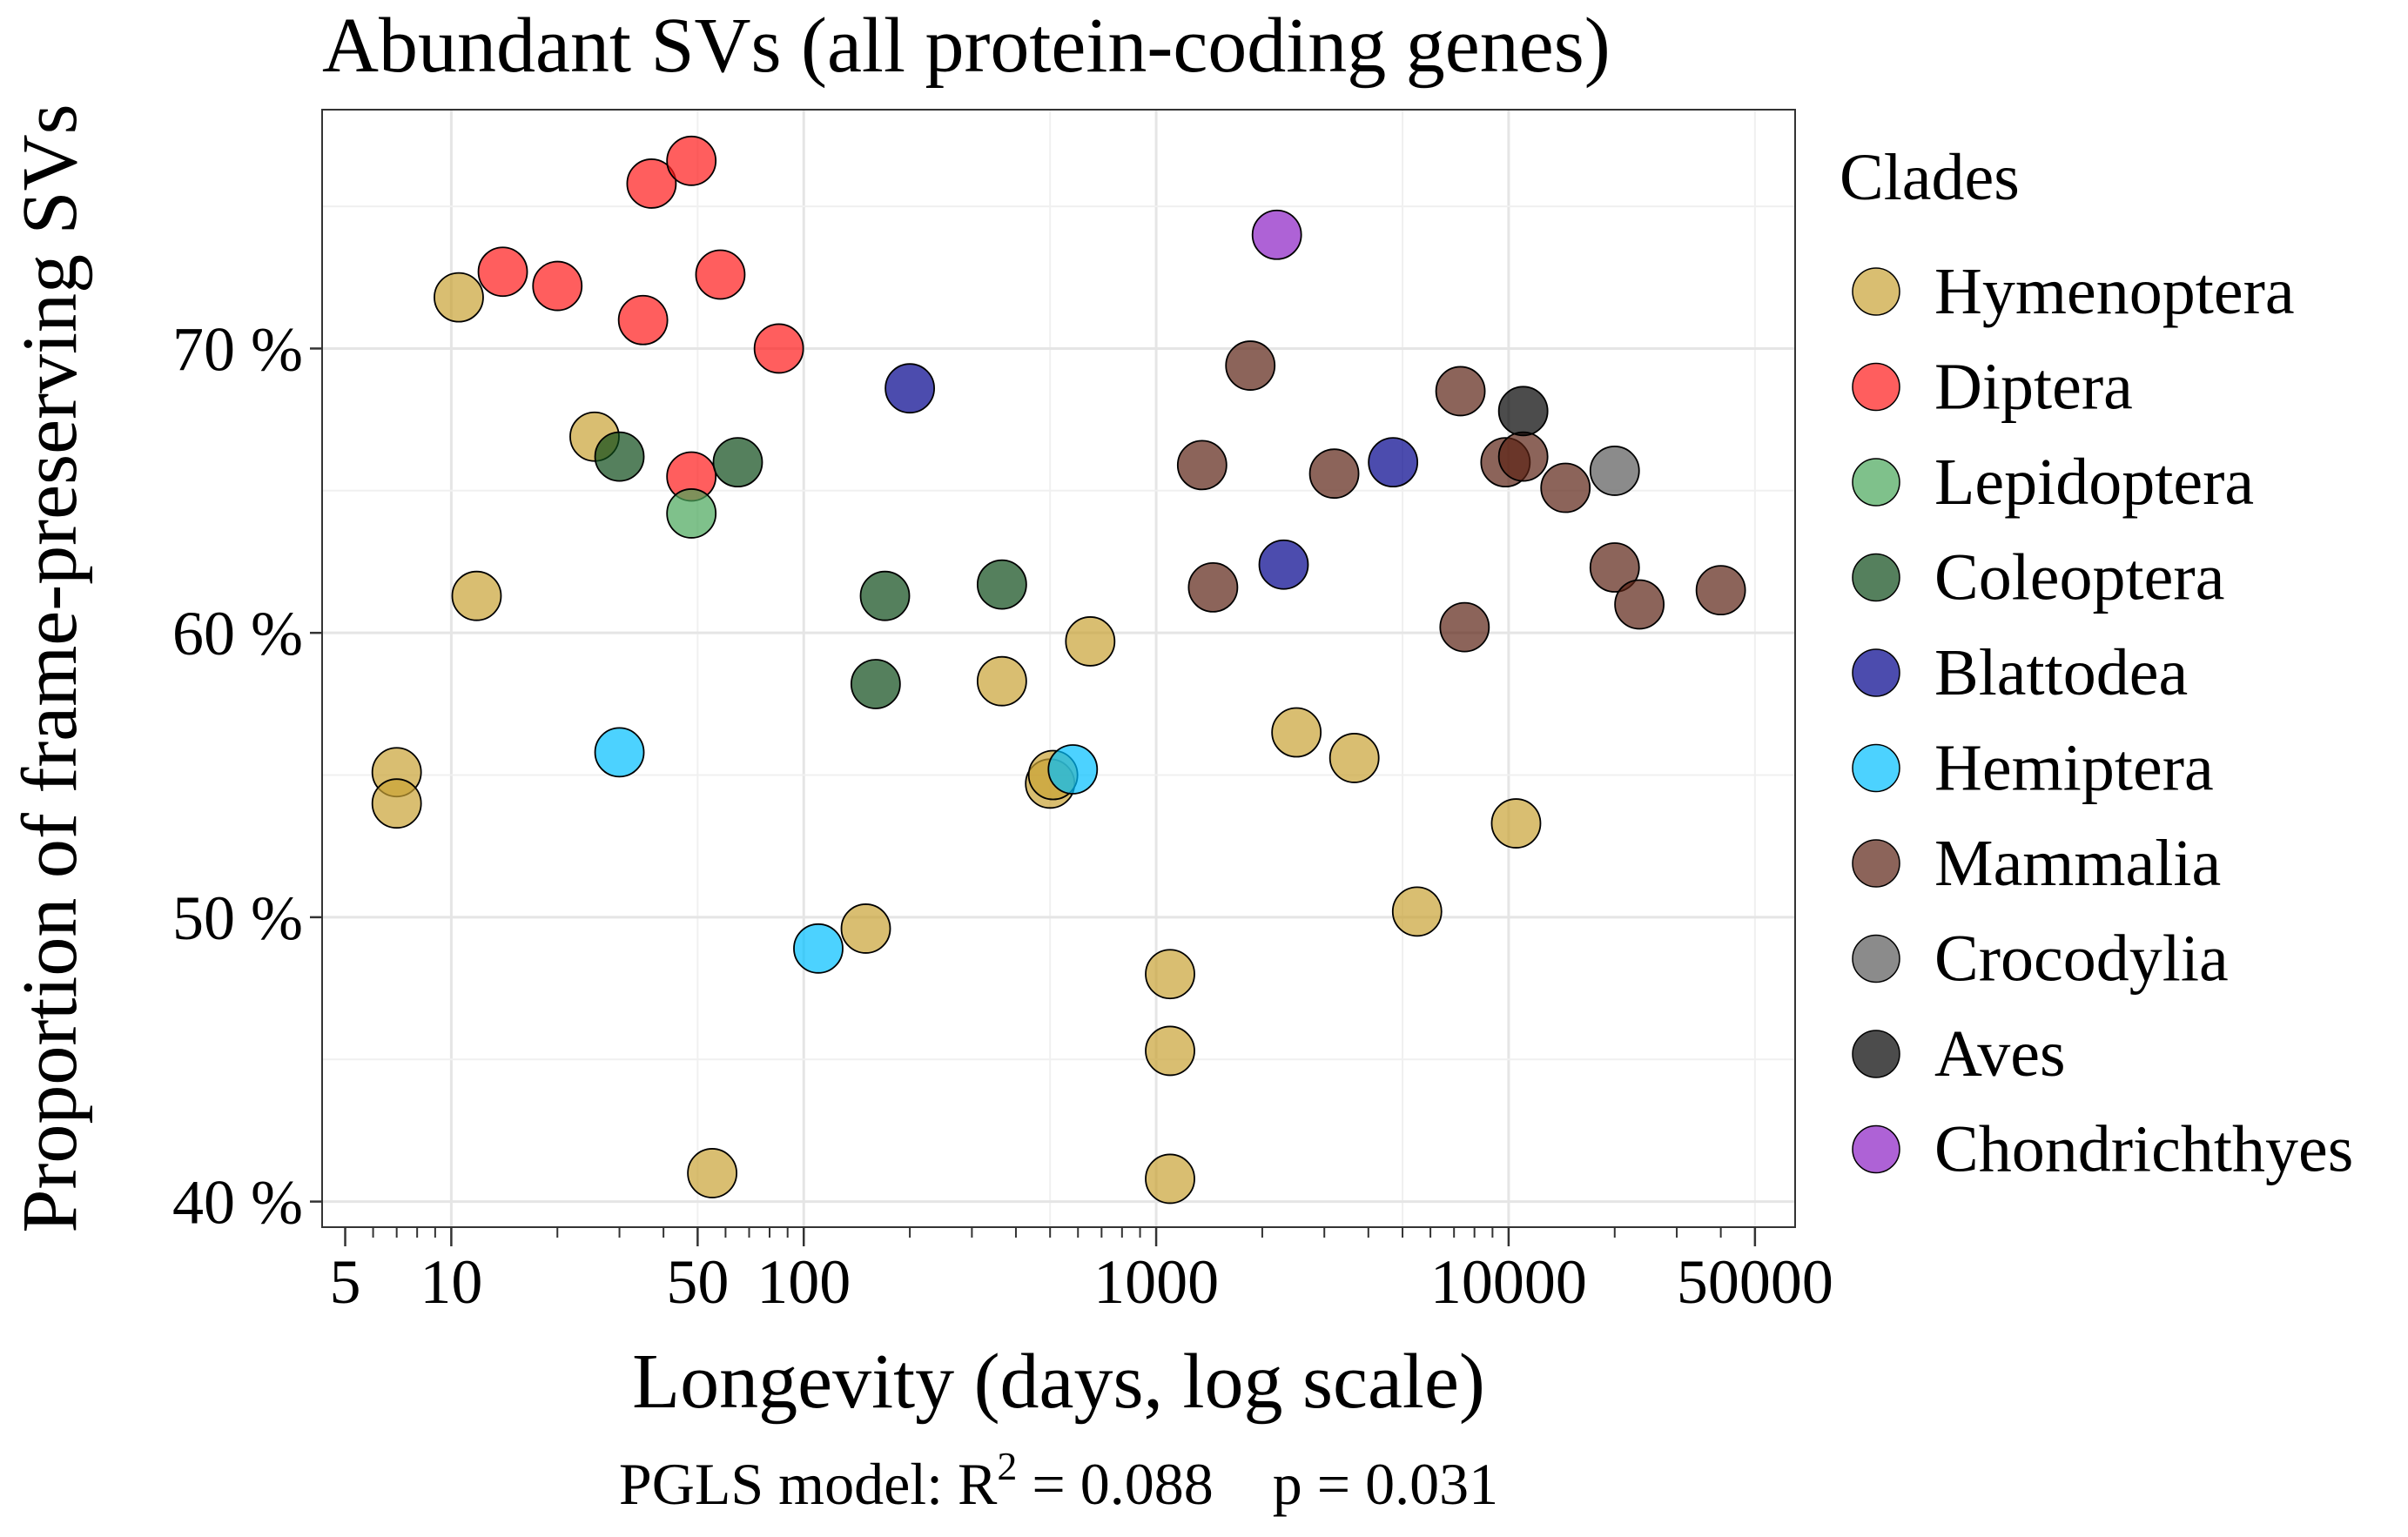 The height and width of the screenshot is (1537, 2408). I want to click on legend-swatch-coleoptera, so click(1876, 577).